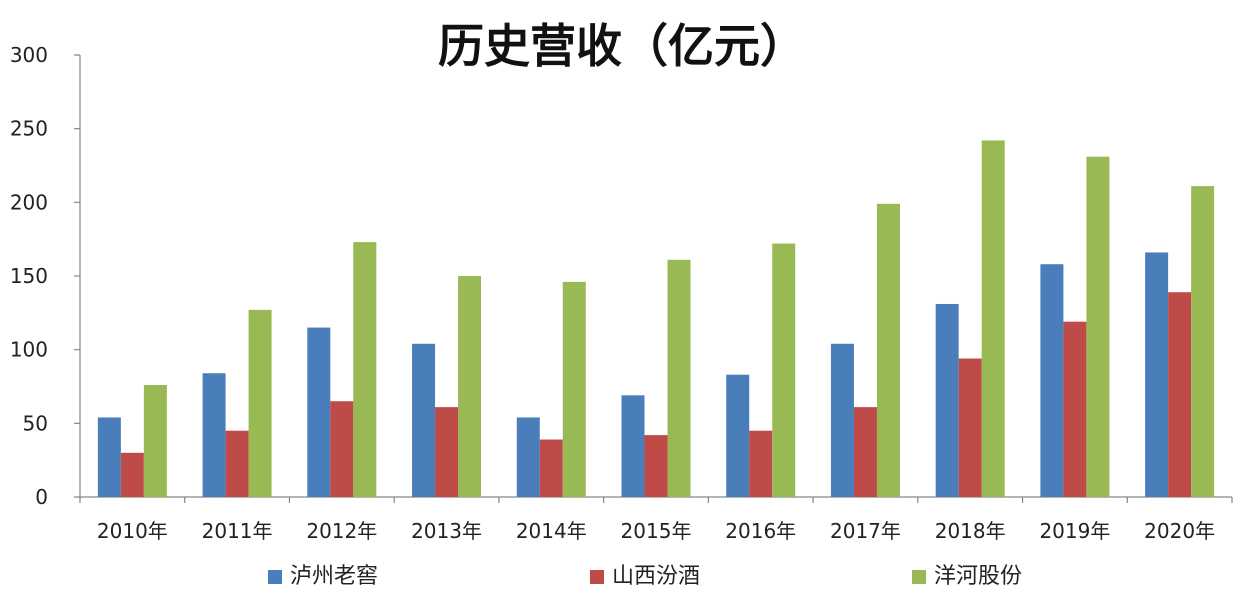 This screenshot has height=600, width=1244. Describe the element at coordinates (1157, 374) in the screenshot. I see `bar-泸州老窖-2020年` at that location.